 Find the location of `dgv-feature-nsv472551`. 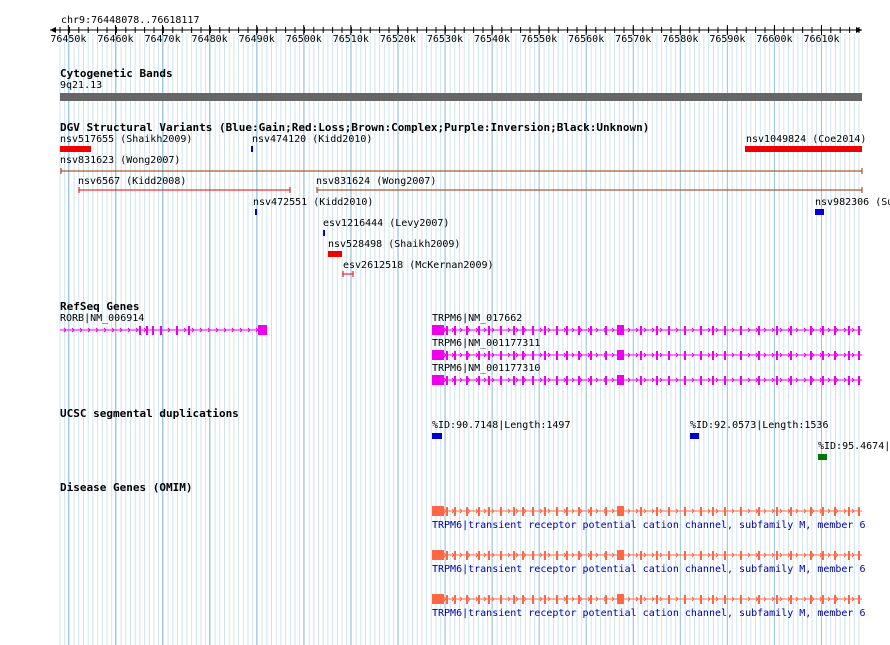

dgv-feature-nsv472551 is located at coordinates (256, 212).